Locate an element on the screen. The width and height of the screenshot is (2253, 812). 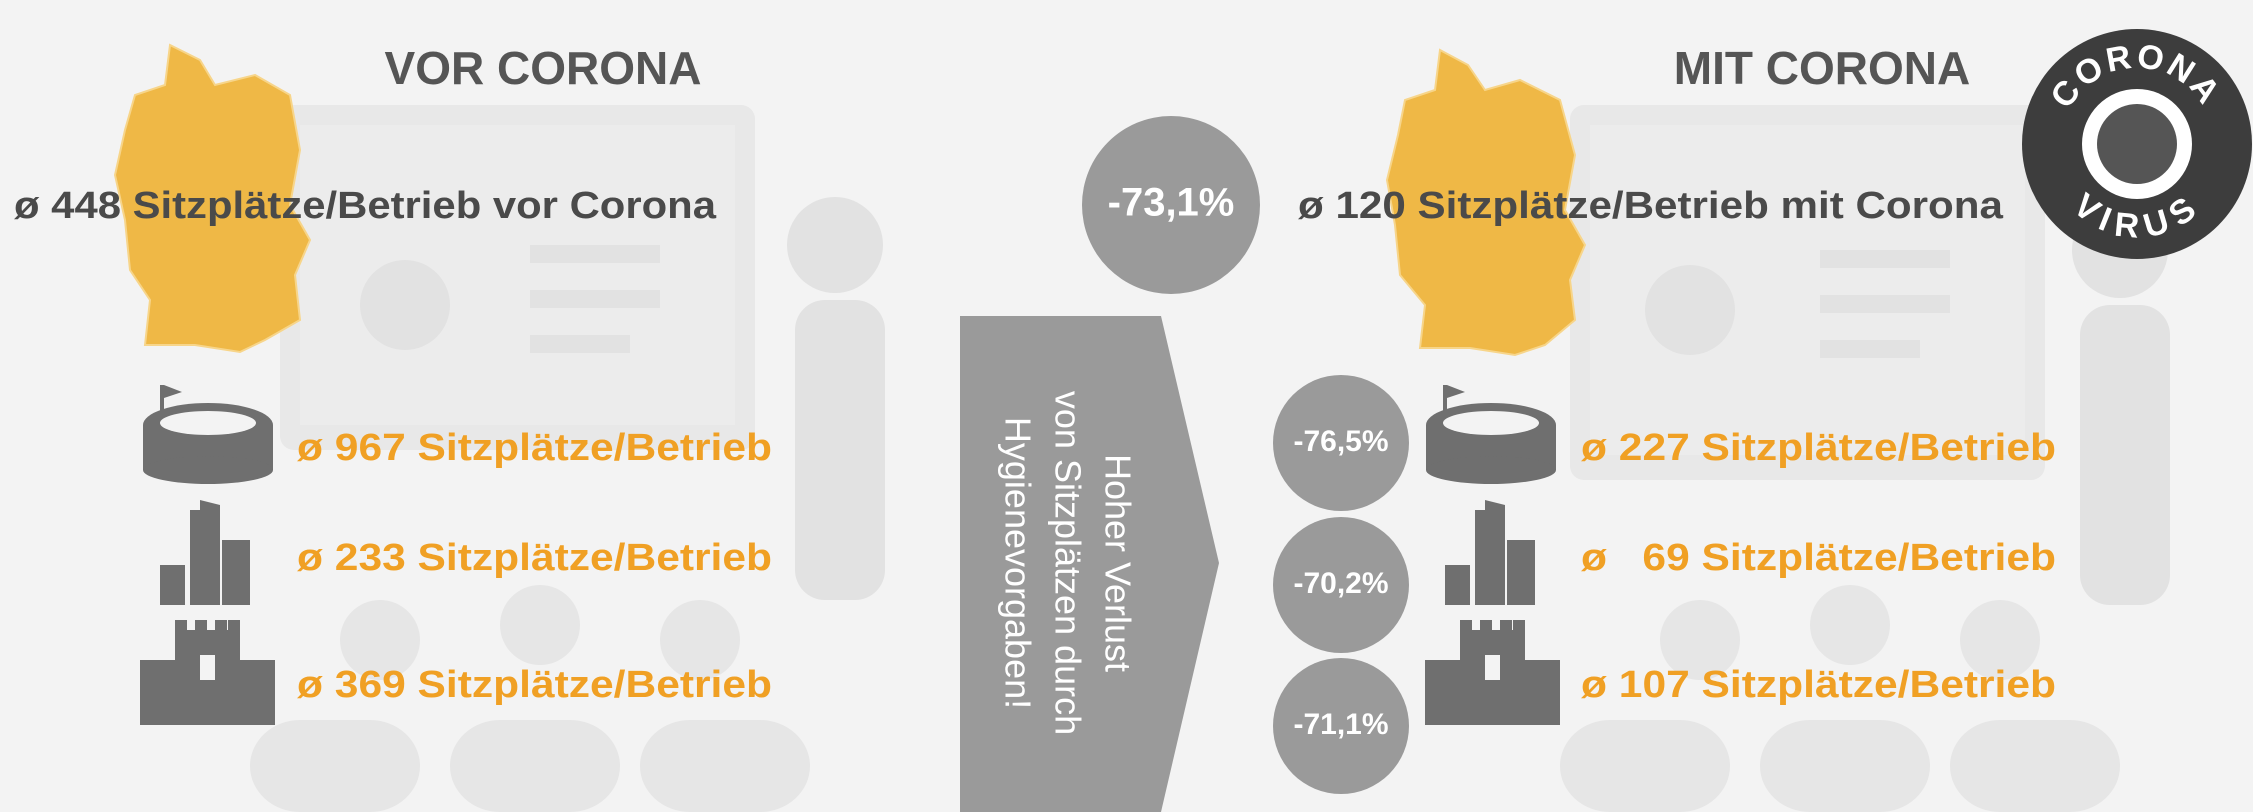
change: -71,1% is located at coordinates (1340, 724).